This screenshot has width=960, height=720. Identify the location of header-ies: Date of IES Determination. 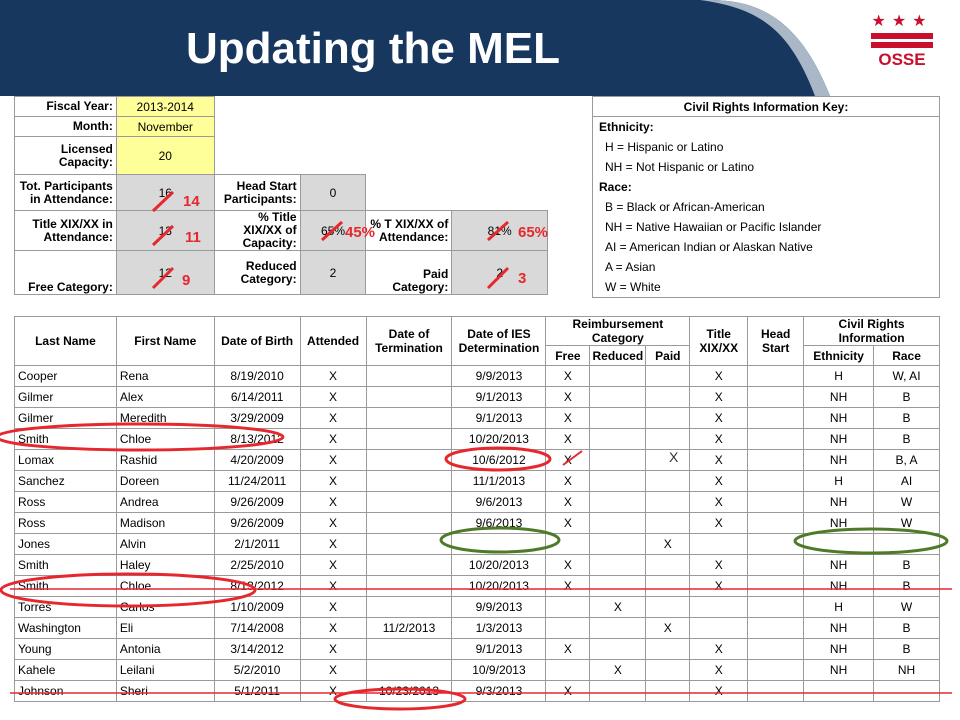
(499, 341).